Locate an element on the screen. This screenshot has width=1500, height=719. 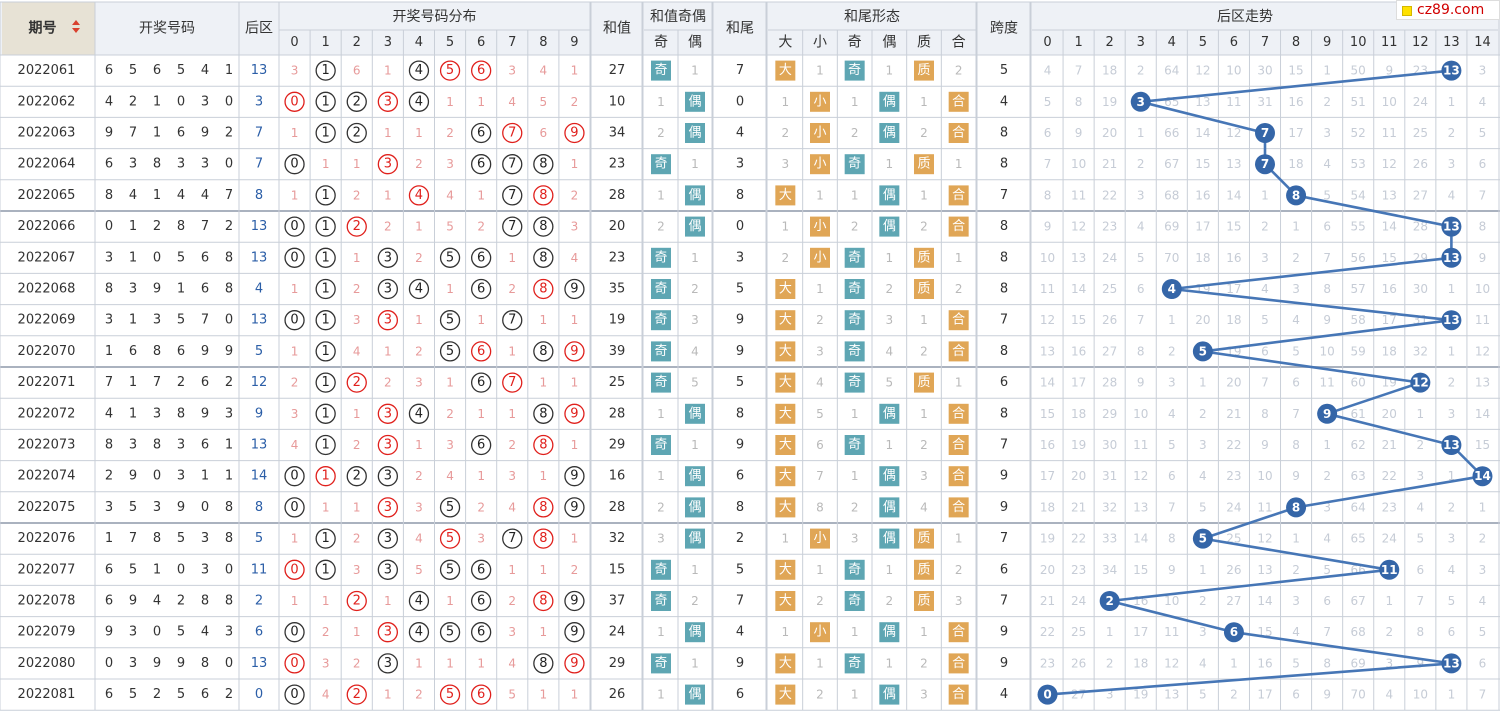
sort-up-icon is located at coordinates (76, 22).